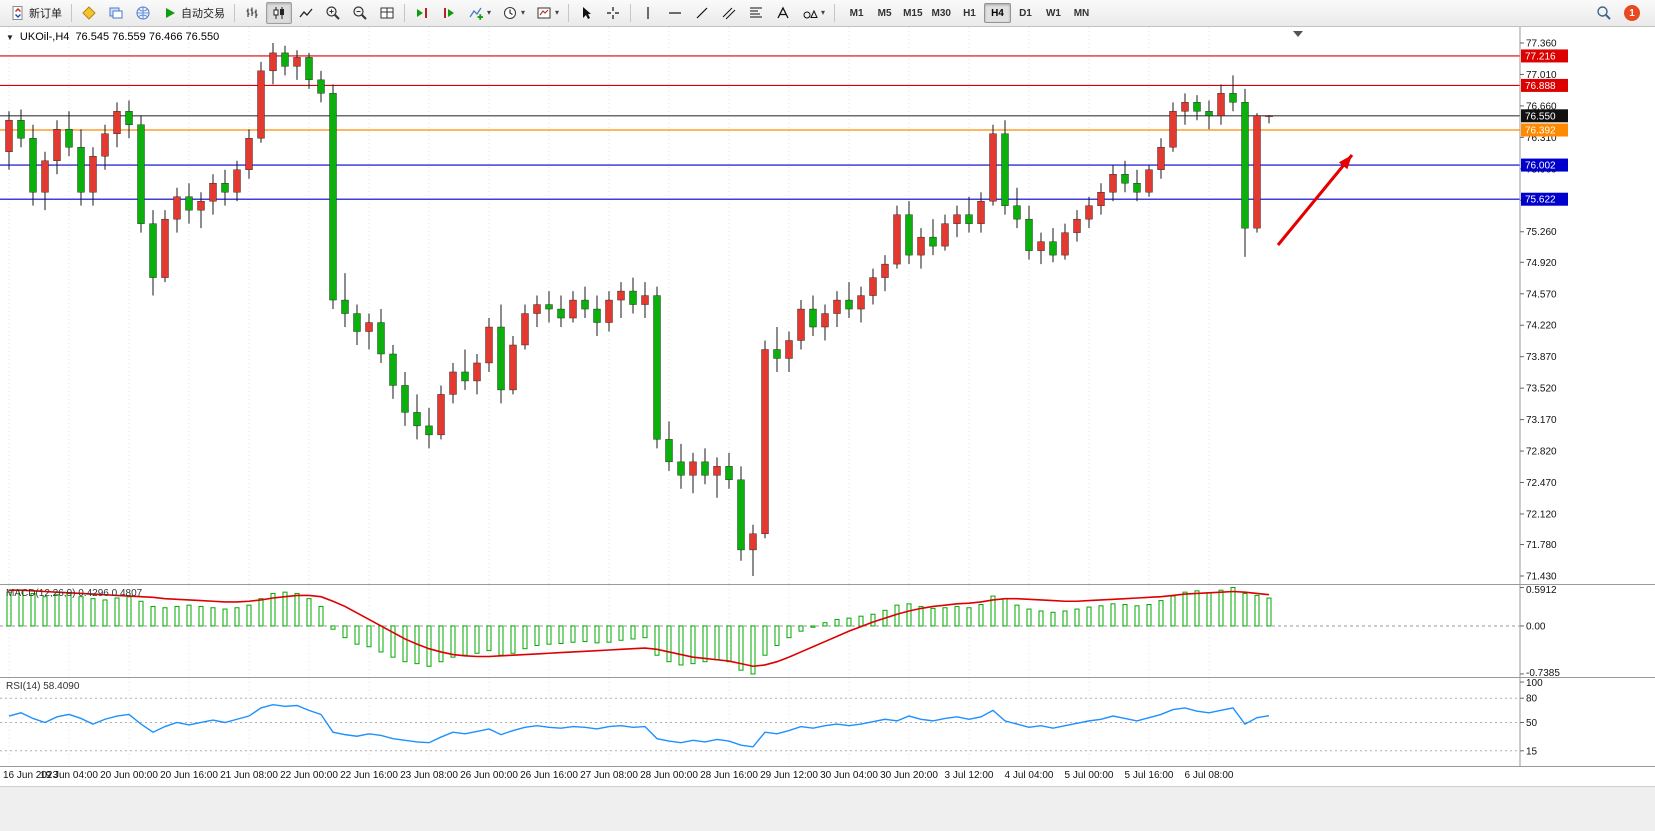  I want to click on axis-tick-label: 77.010, so click(1541, 75).